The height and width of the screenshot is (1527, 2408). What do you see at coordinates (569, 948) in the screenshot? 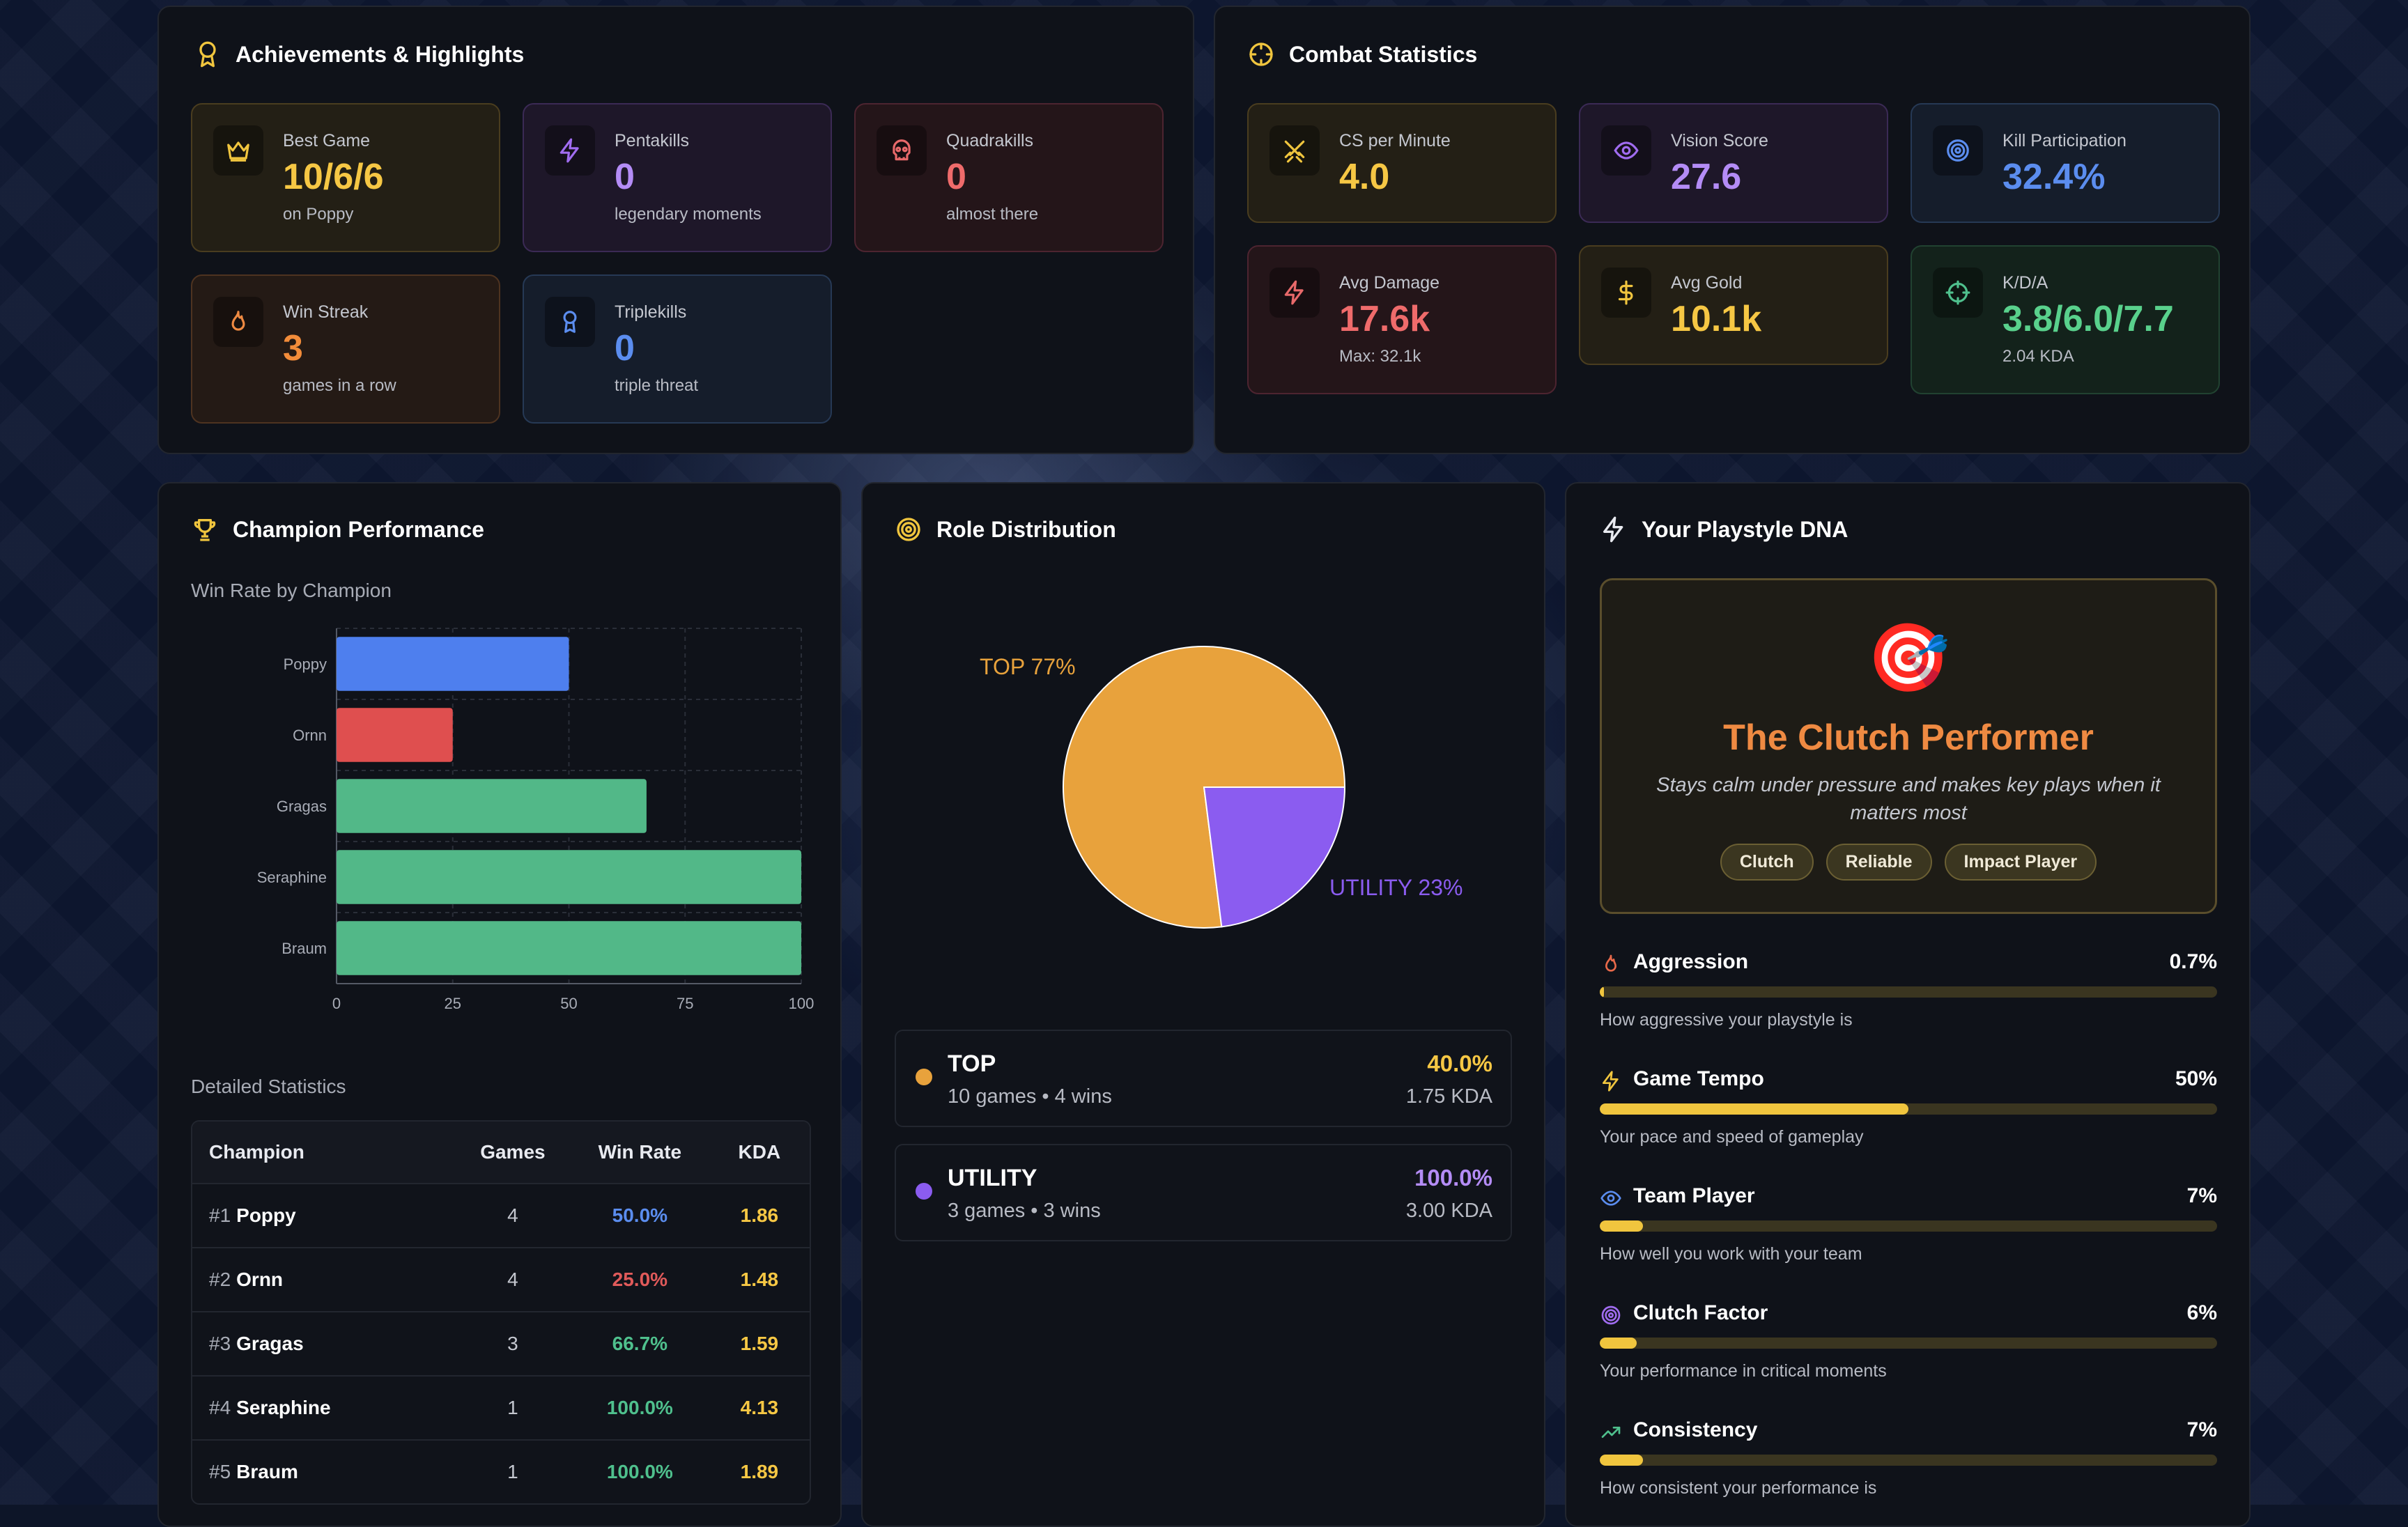
I see `bar-braum` at bounding box center [569, 948].